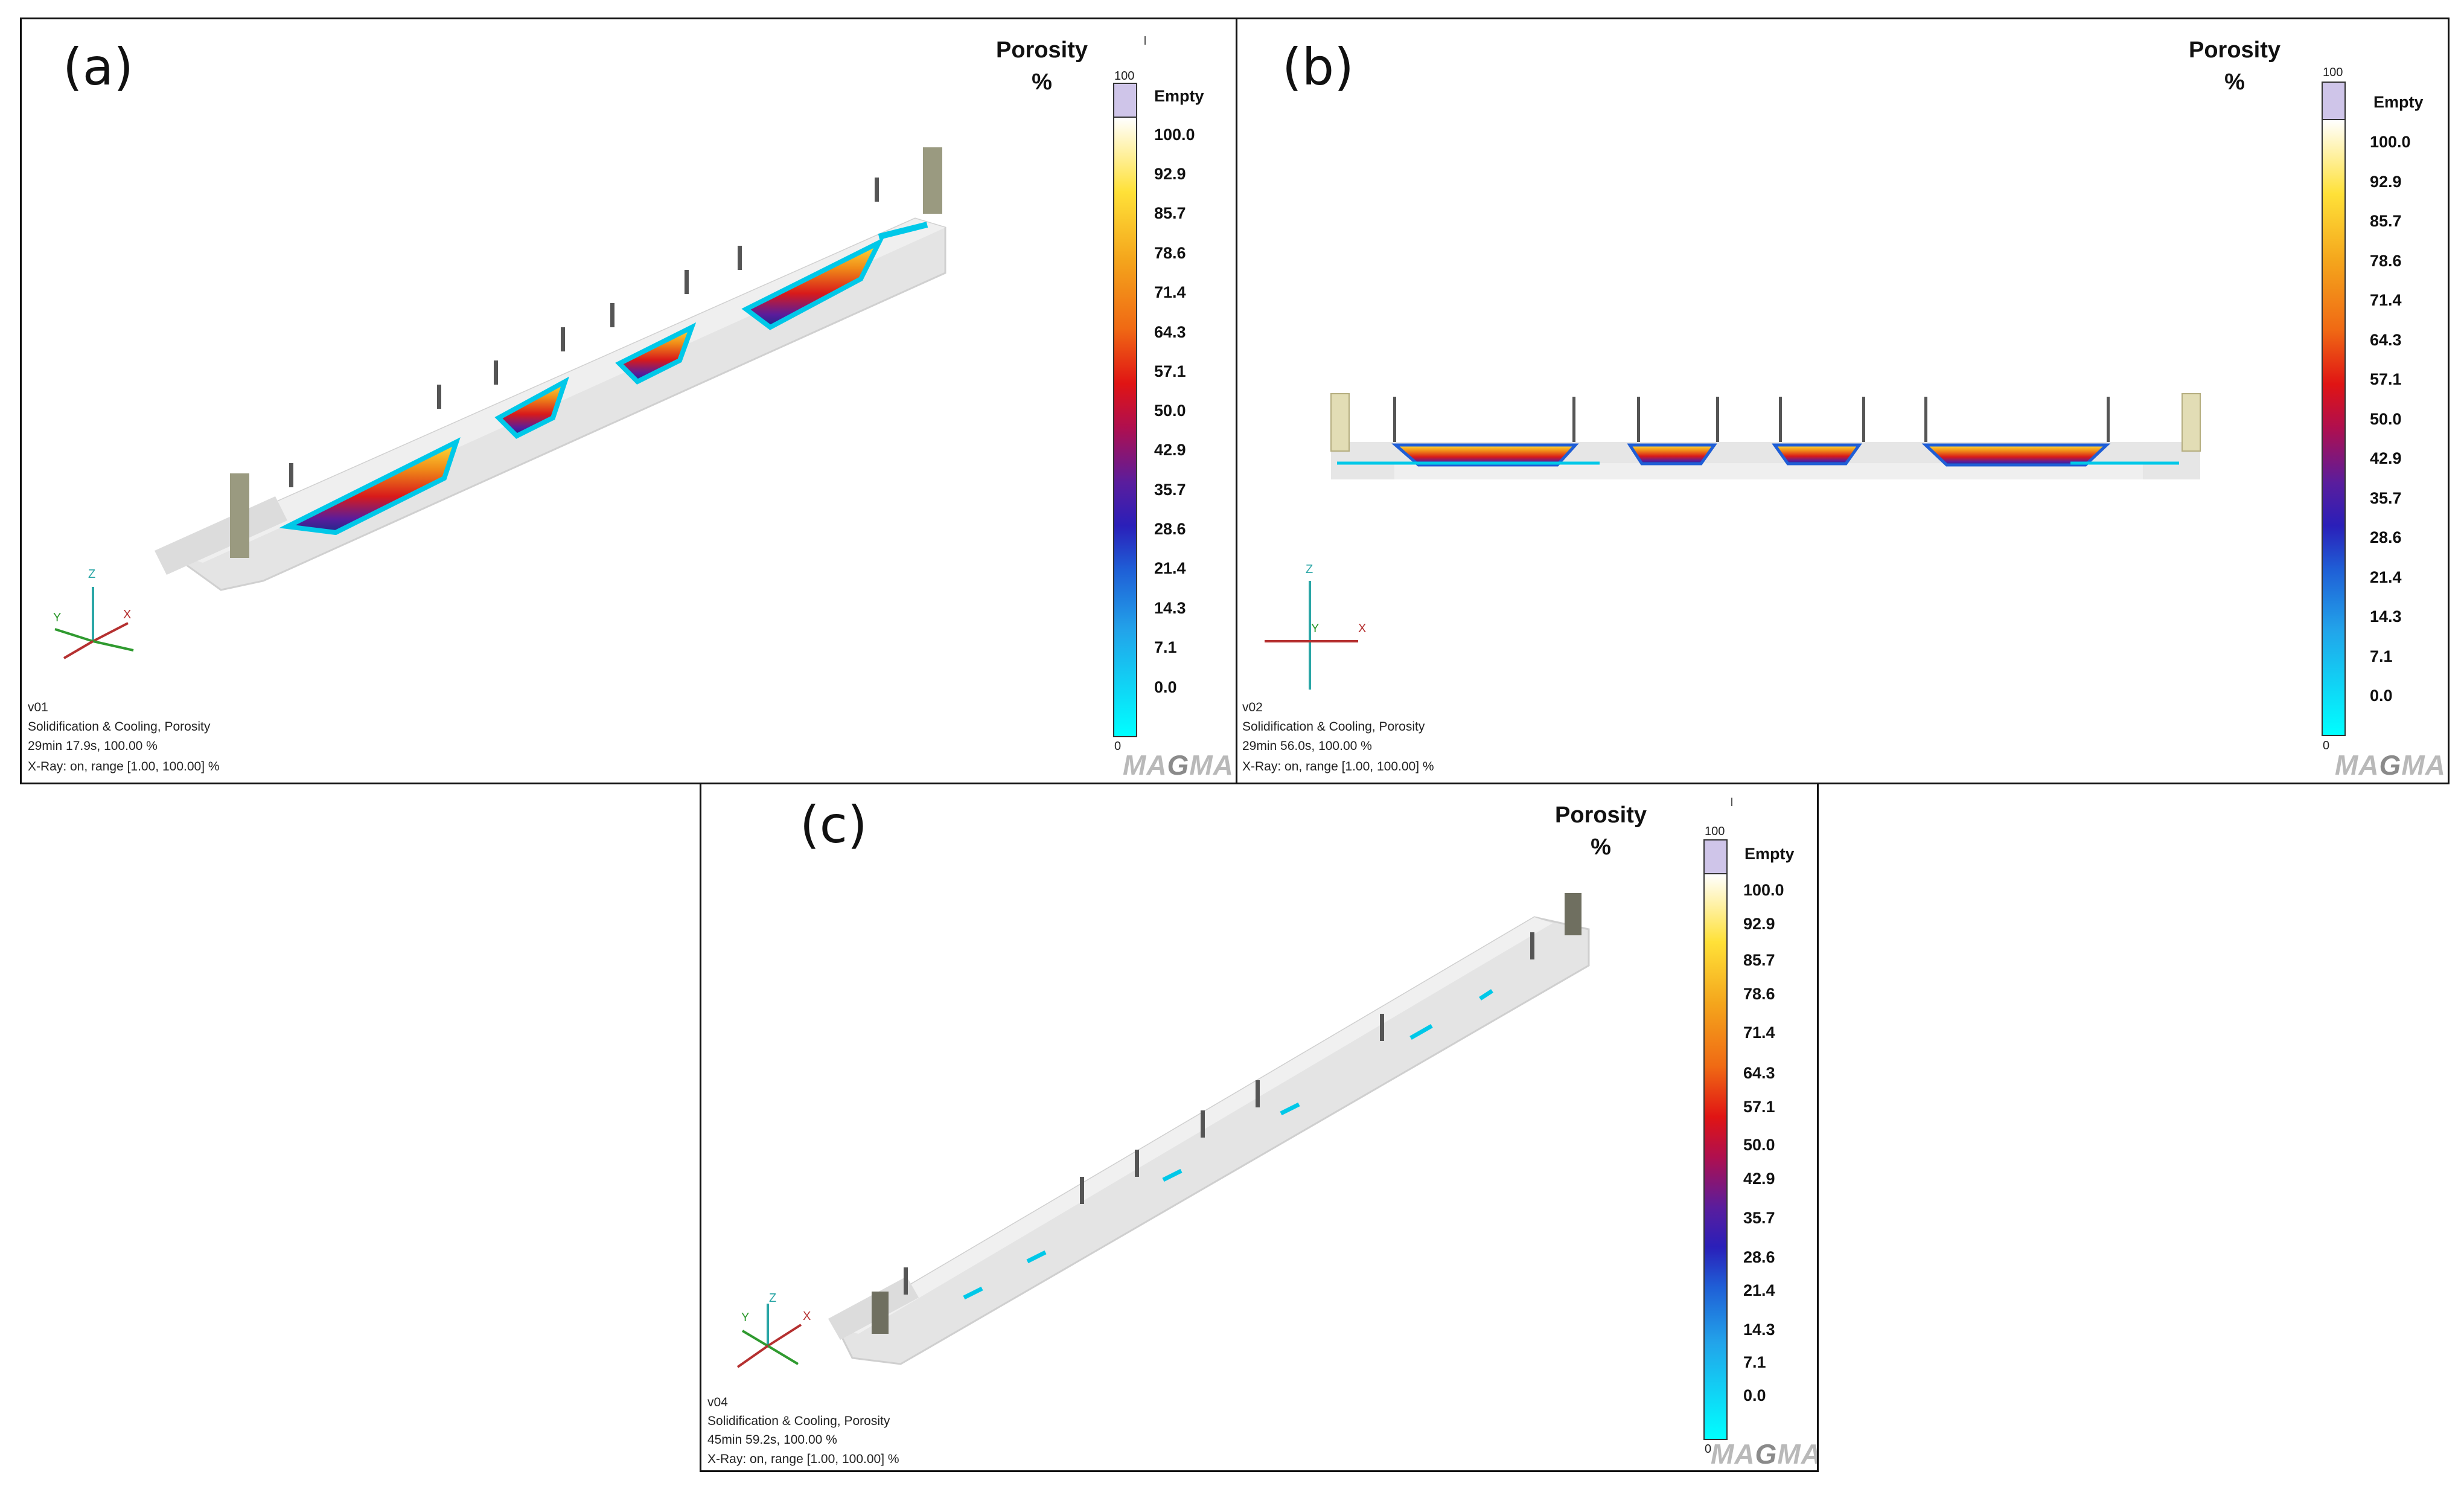  Describe the element at coordinates (2333, 72) in the screenshot. I see `legend-range-max: 100` at that location.